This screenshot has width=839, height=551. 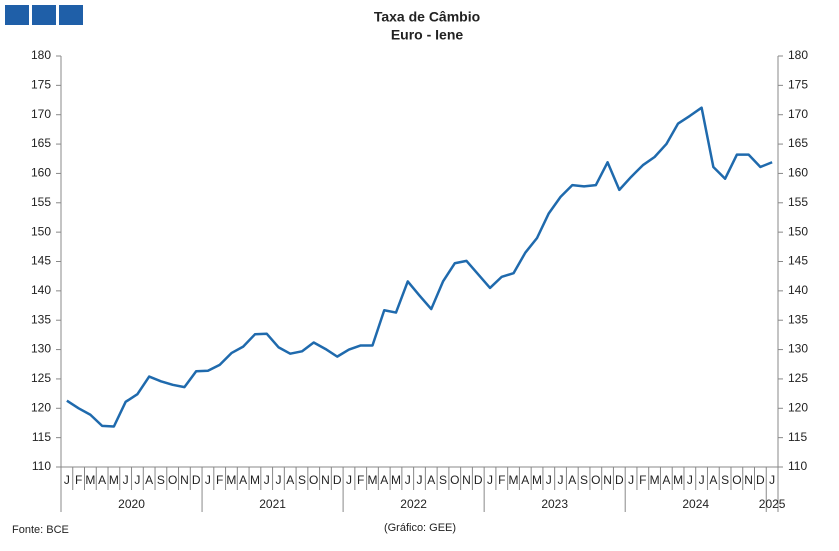 I want to click on year-label: 2024, so click(x=695, y=504).